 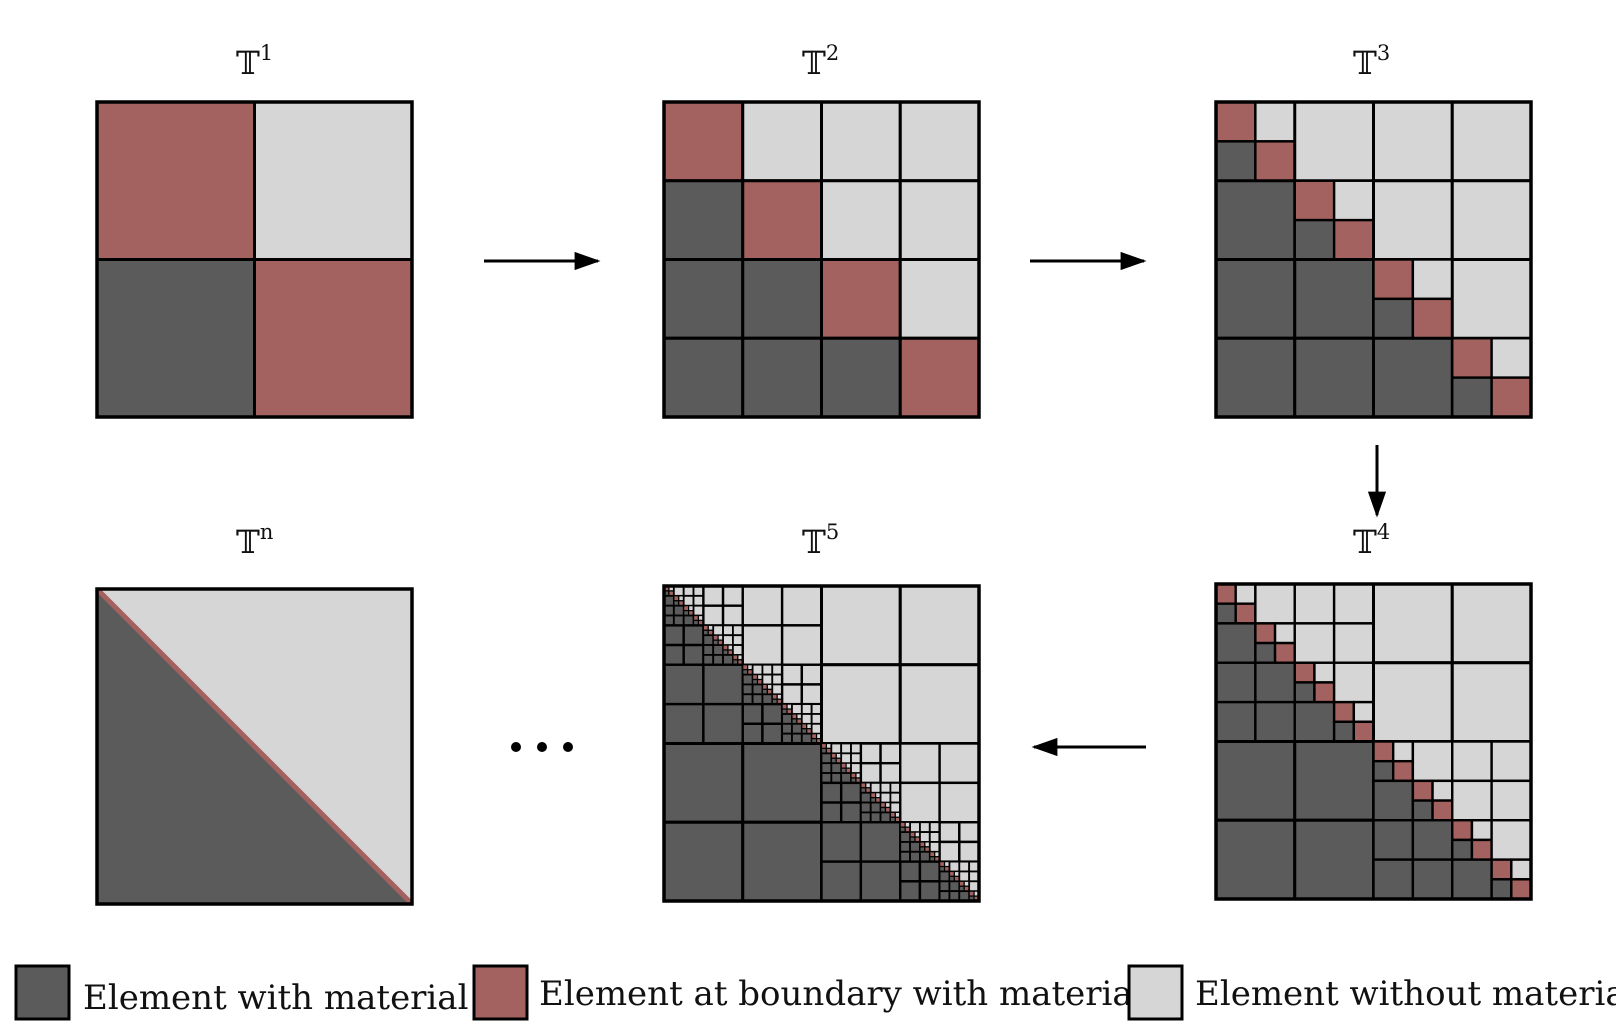 I want to click on legend-label-empty: Element without material, so click(x=1405, y=994).